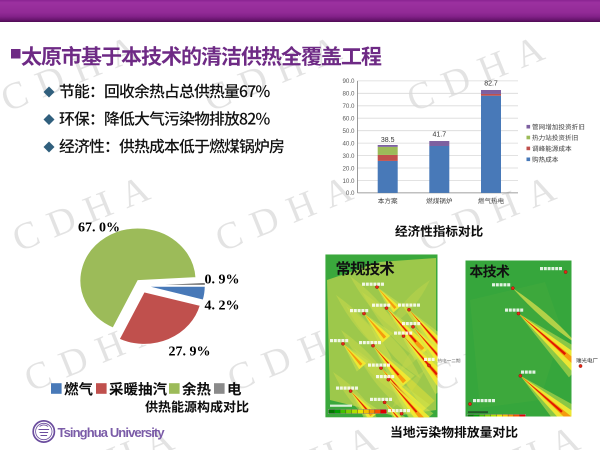  Describe the element at coordinates (348, 143) in the screenshot. I see `svg-text: 40.0` at that location.